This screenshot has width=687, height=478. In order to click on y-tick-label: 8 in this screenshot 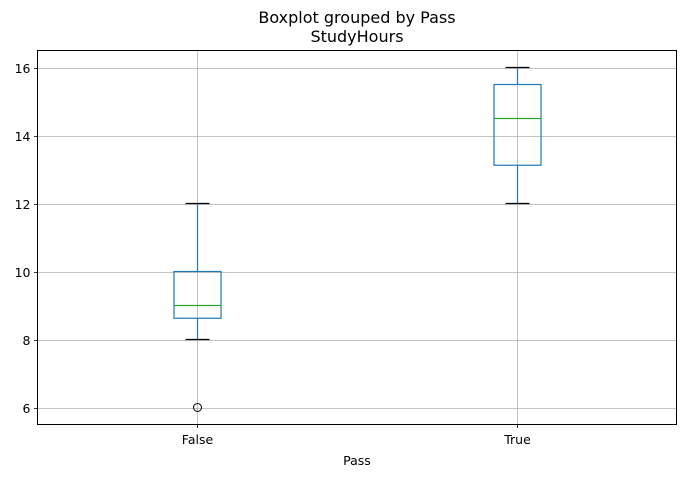, I will do `click(27, 340)`.